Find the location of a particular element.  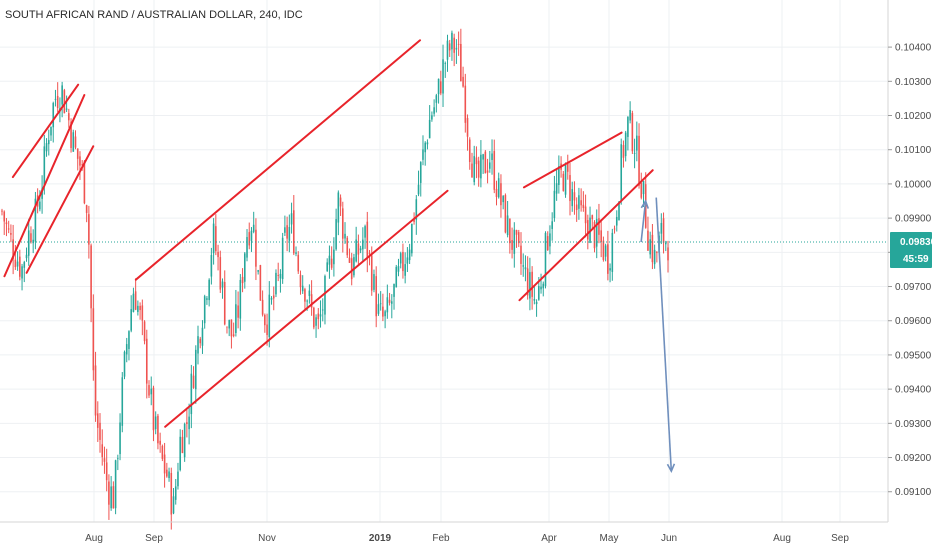

x-tick-label: Apr is located at coordinates (549, 538).